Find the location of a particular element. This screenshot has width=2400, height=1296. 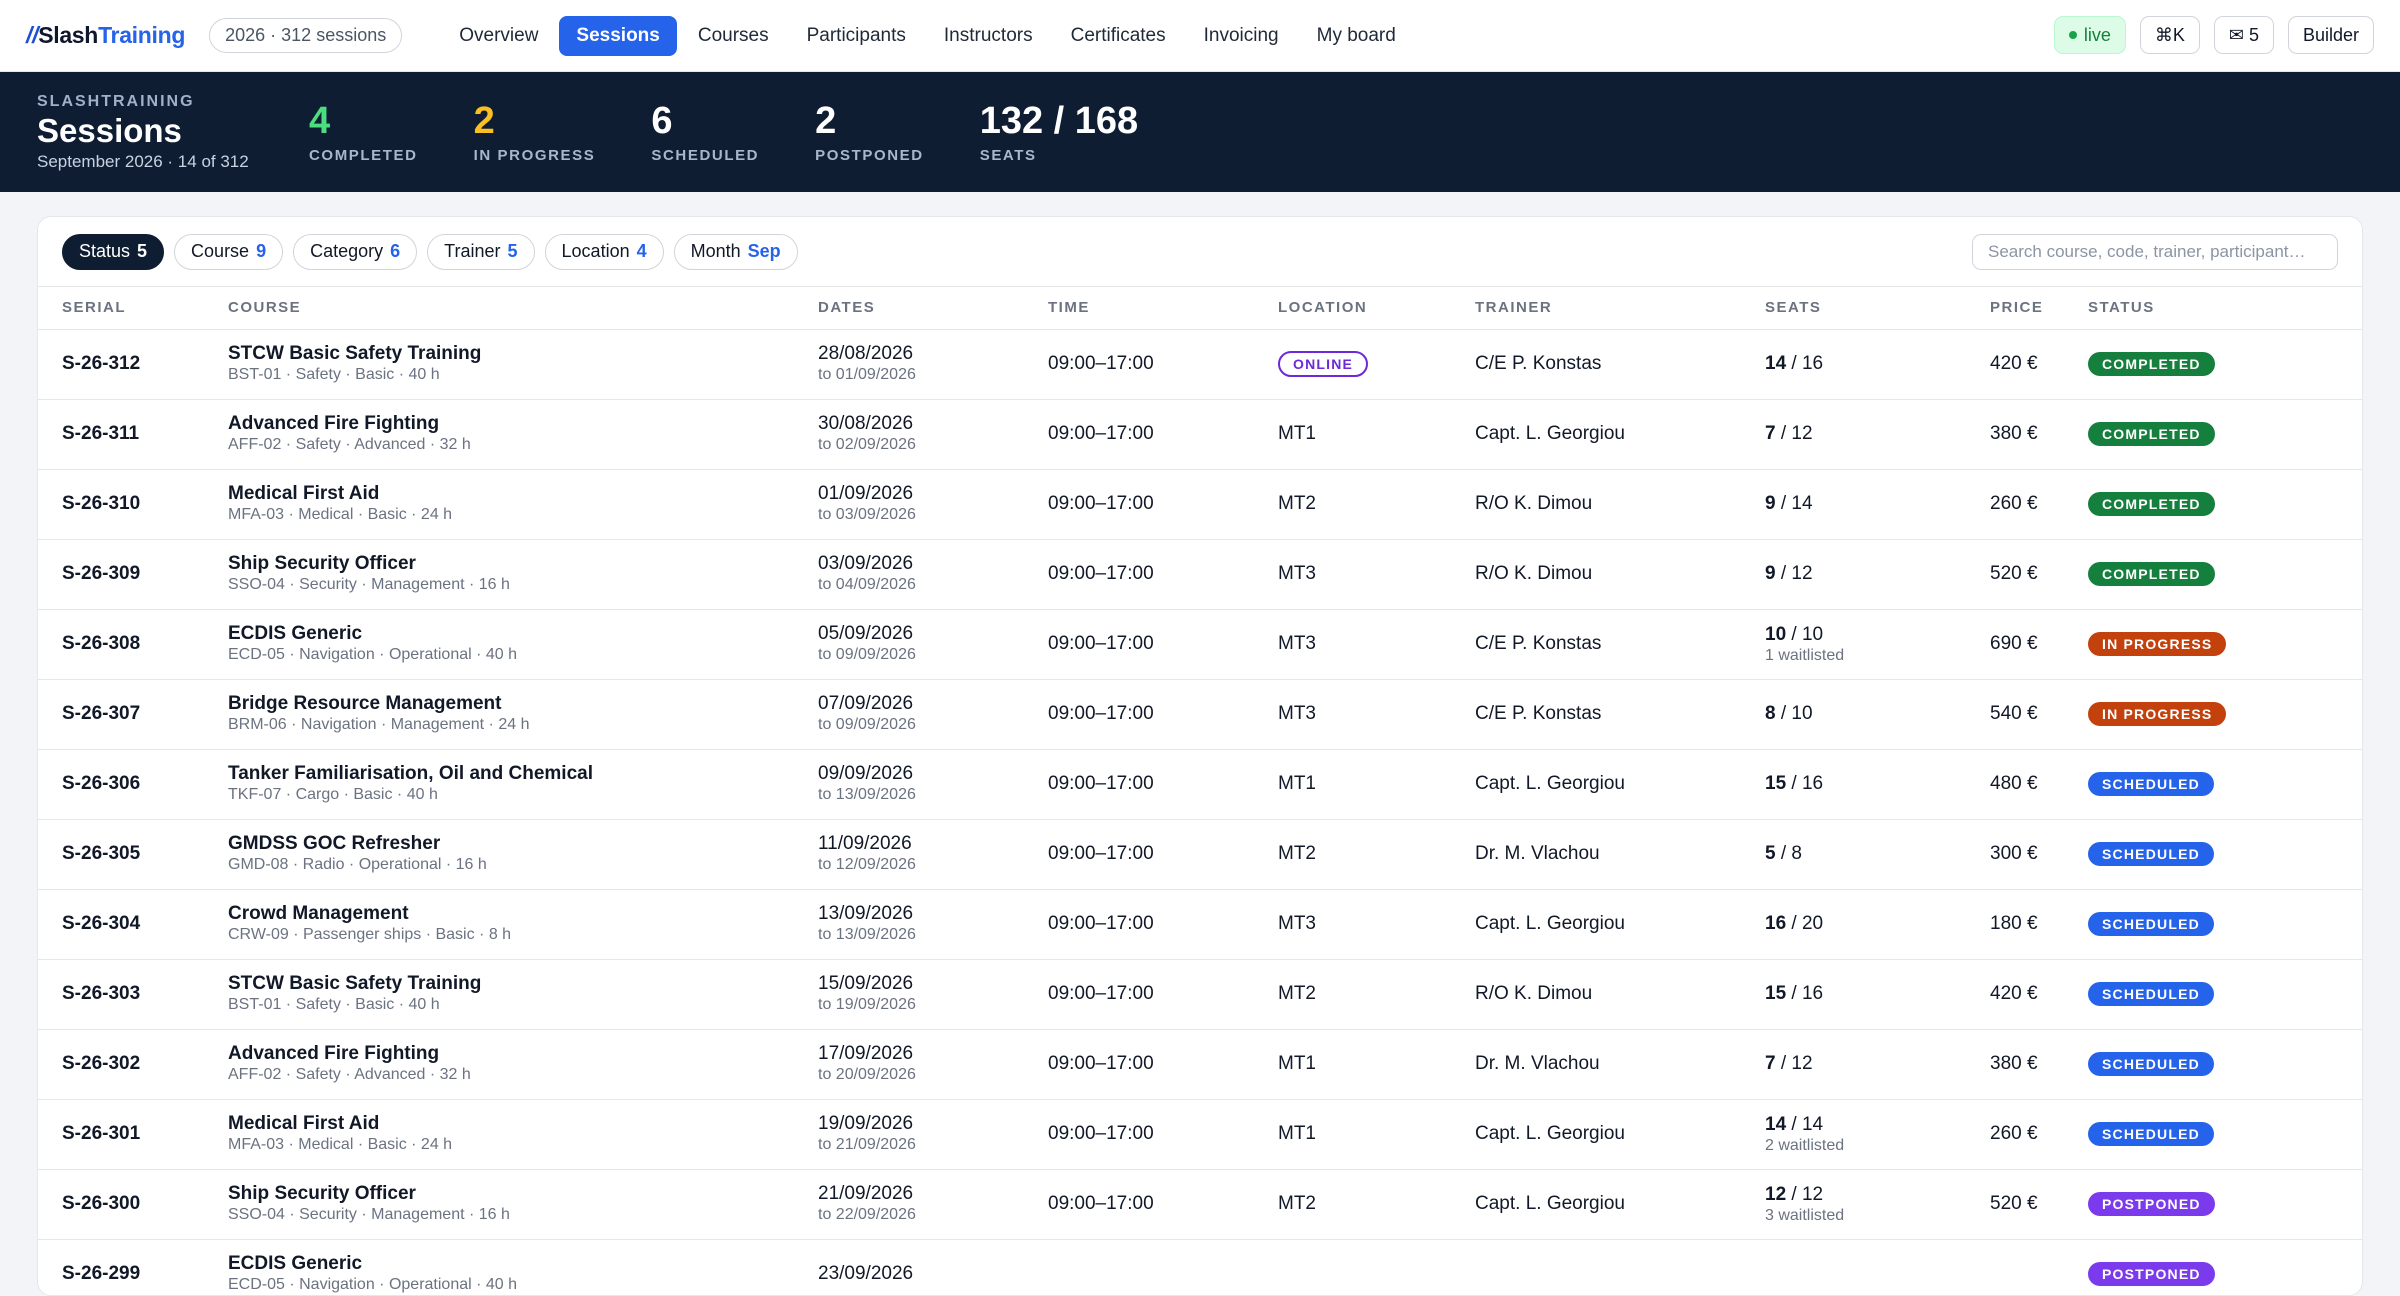

price-cell: 260 € is located at coordinates (2039, 1134).